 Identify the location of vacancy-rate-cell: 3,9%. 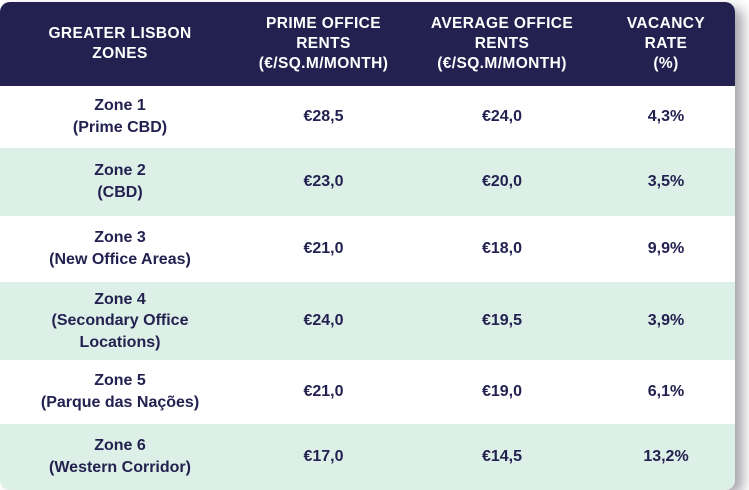
(666, 321).